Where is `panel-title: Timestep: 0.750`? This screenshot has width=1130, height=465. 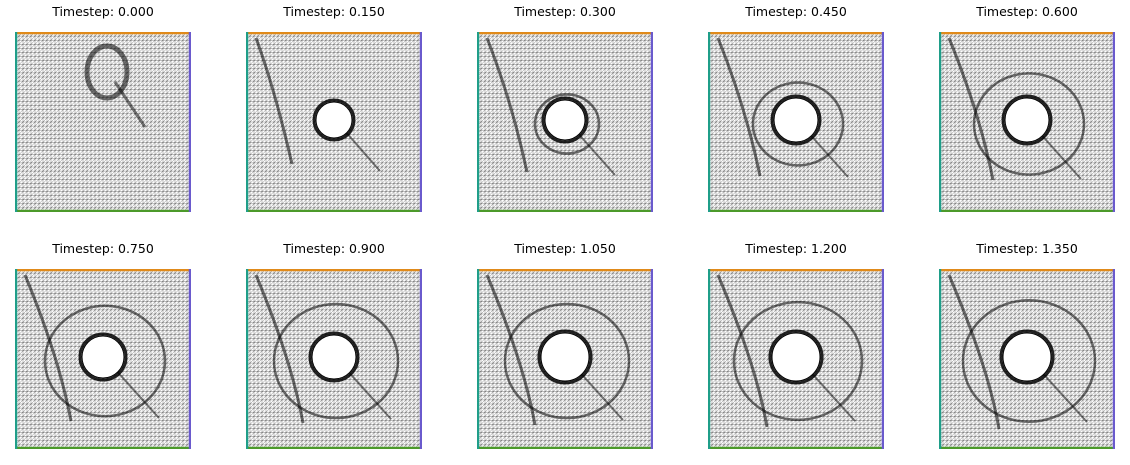
panel-title: Timestep: 0.750 is located at coordinates (103, 248).